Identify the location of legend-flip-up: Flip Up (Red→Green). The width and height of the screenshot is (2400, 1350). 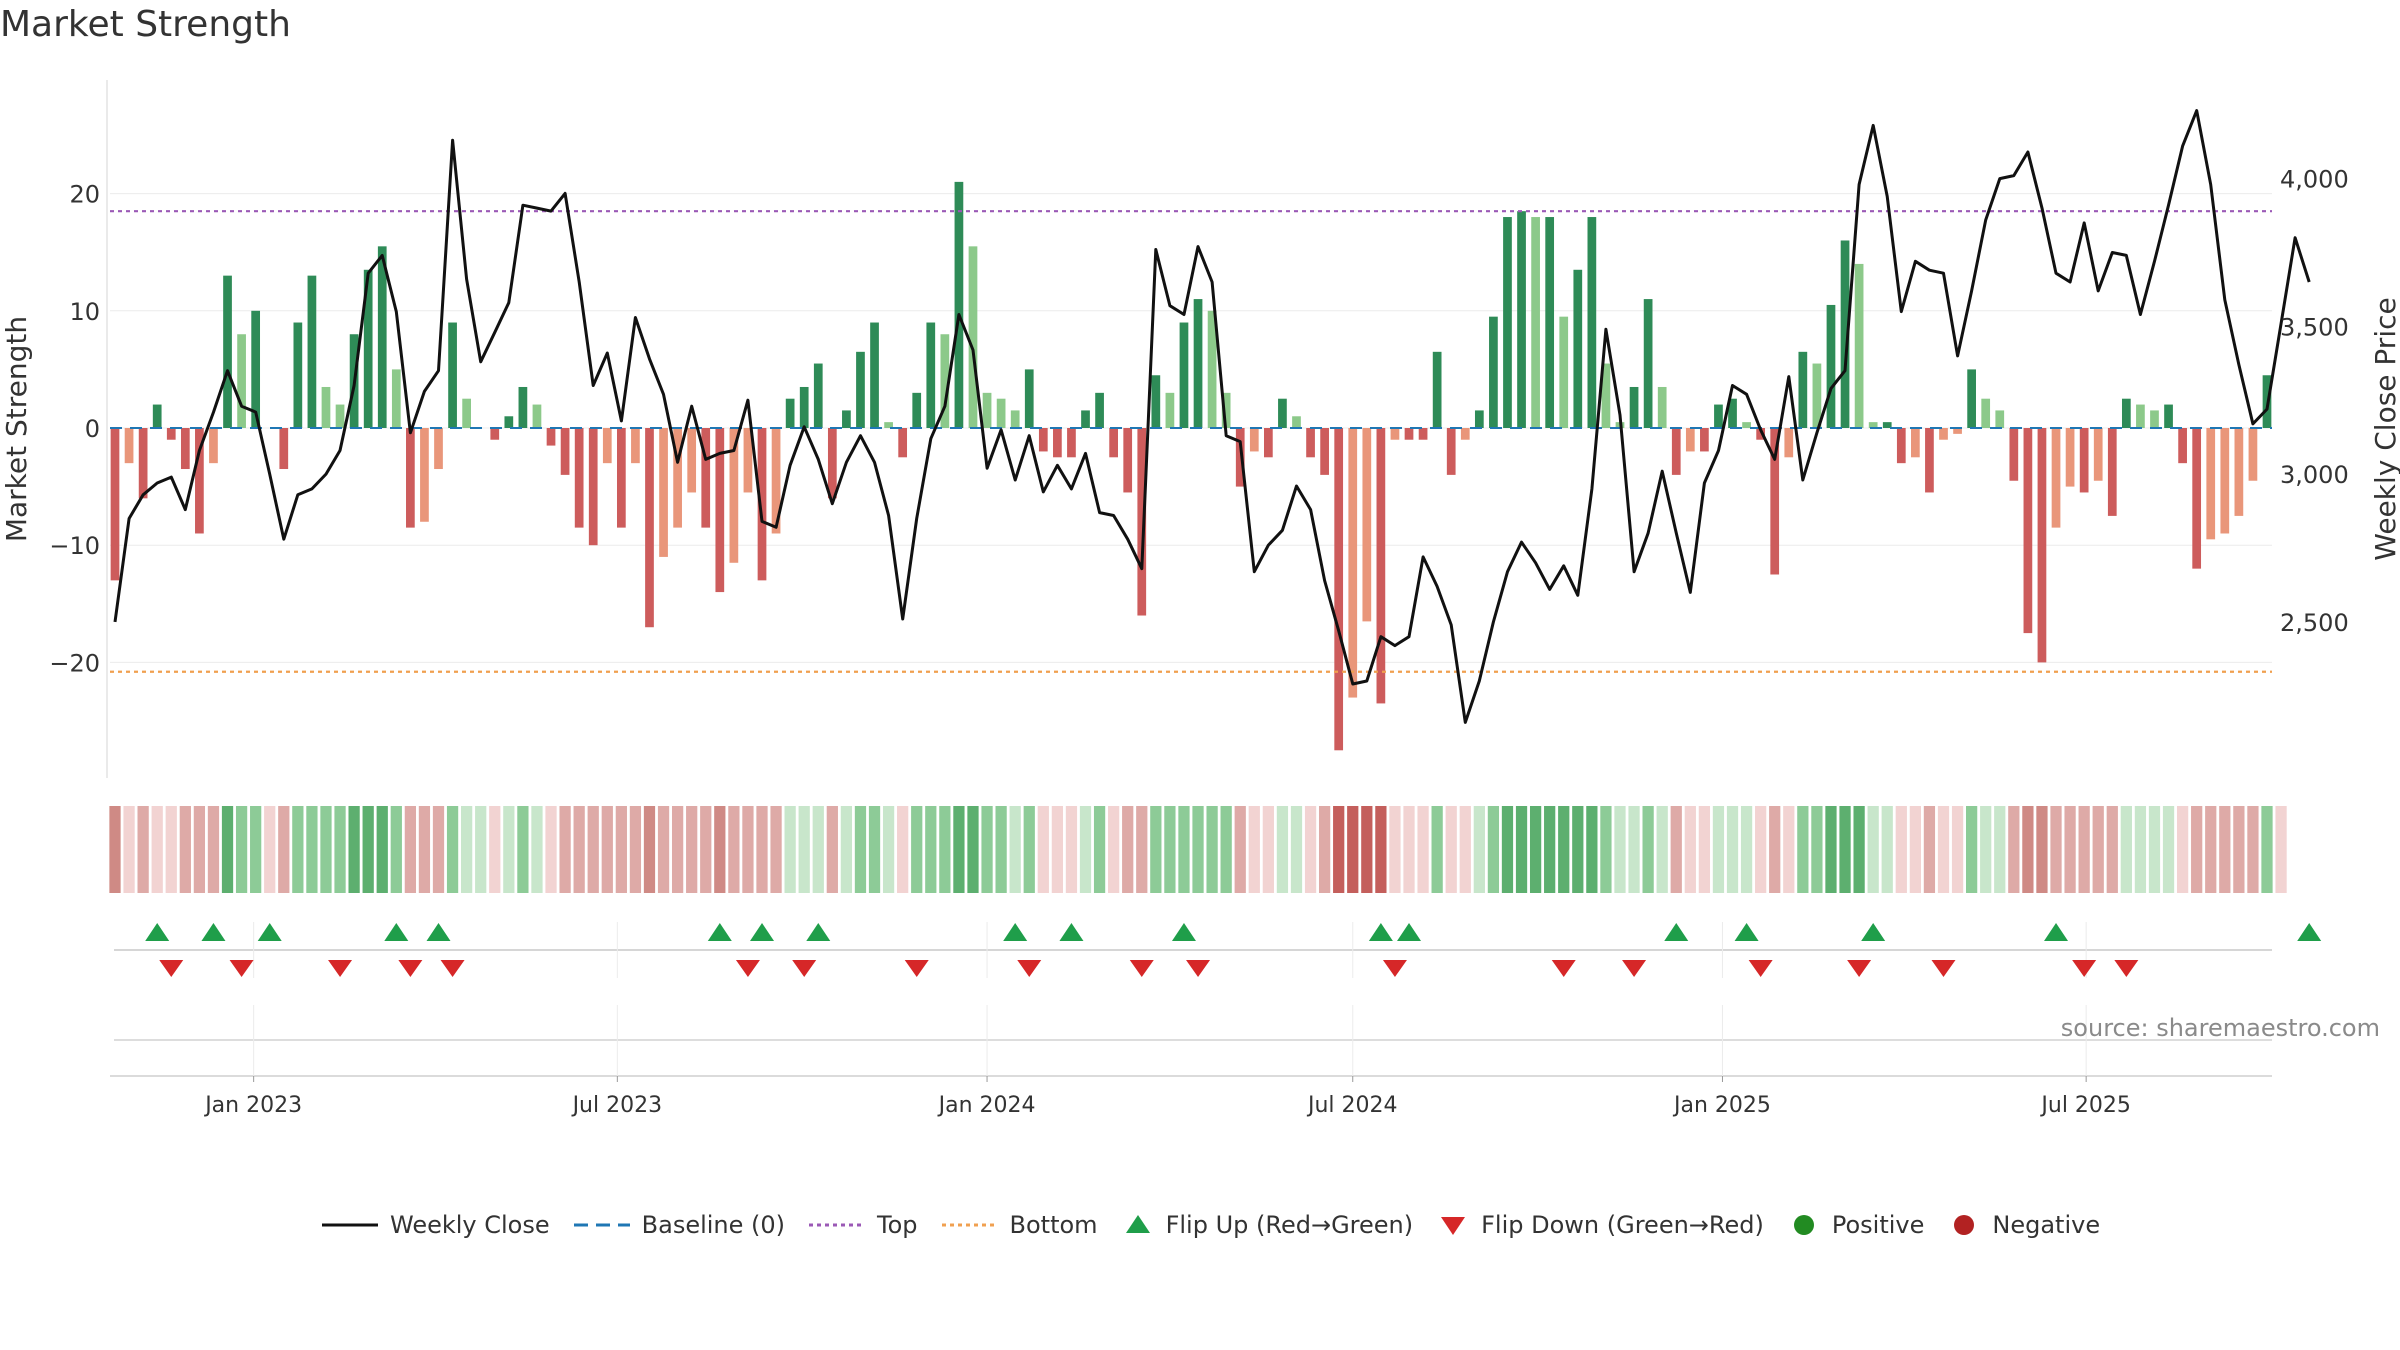
(1267, 1225).